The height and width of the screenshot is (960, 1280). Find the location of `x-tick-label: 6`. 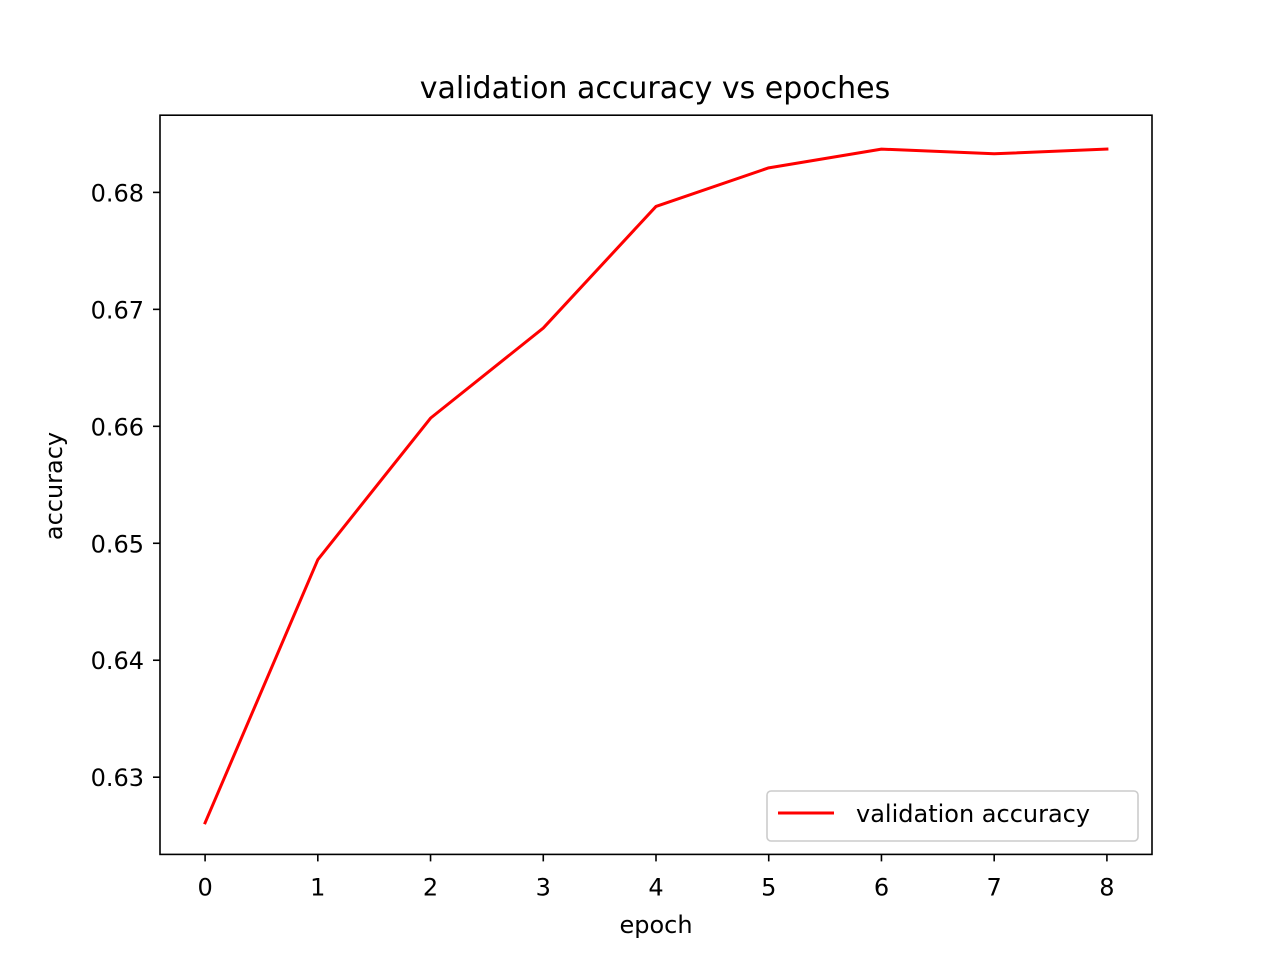

x-tick-label: 6 is located at coordinates (881, 887).